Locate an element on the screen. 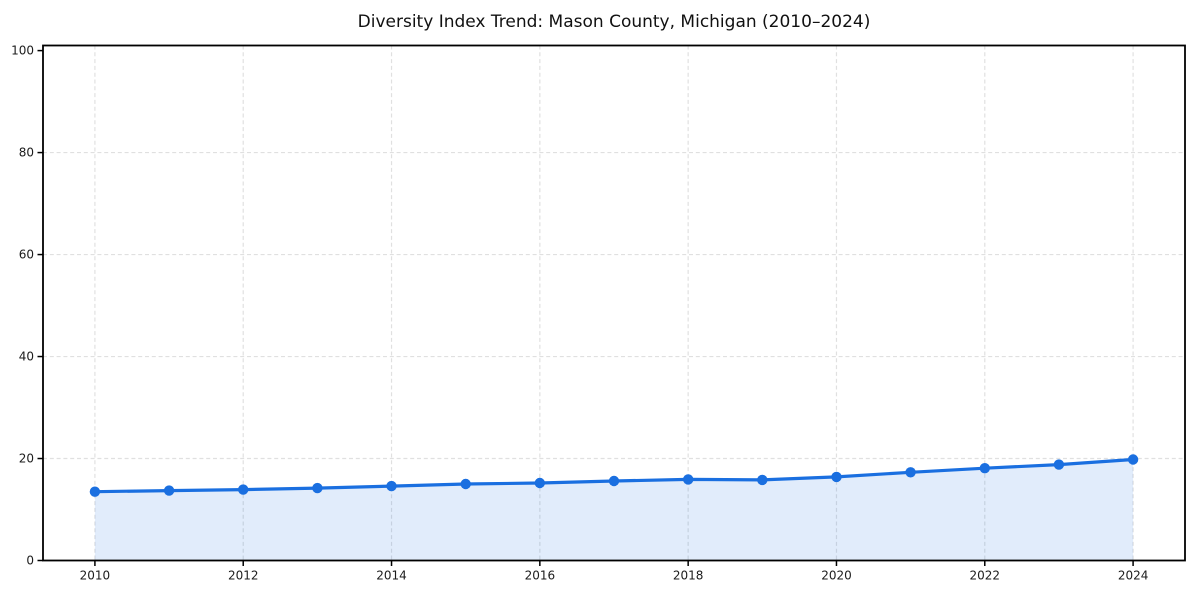 This screenshot has height=600, width=1200. x-tick-label: 2010 is located at coordinates (95, 576).